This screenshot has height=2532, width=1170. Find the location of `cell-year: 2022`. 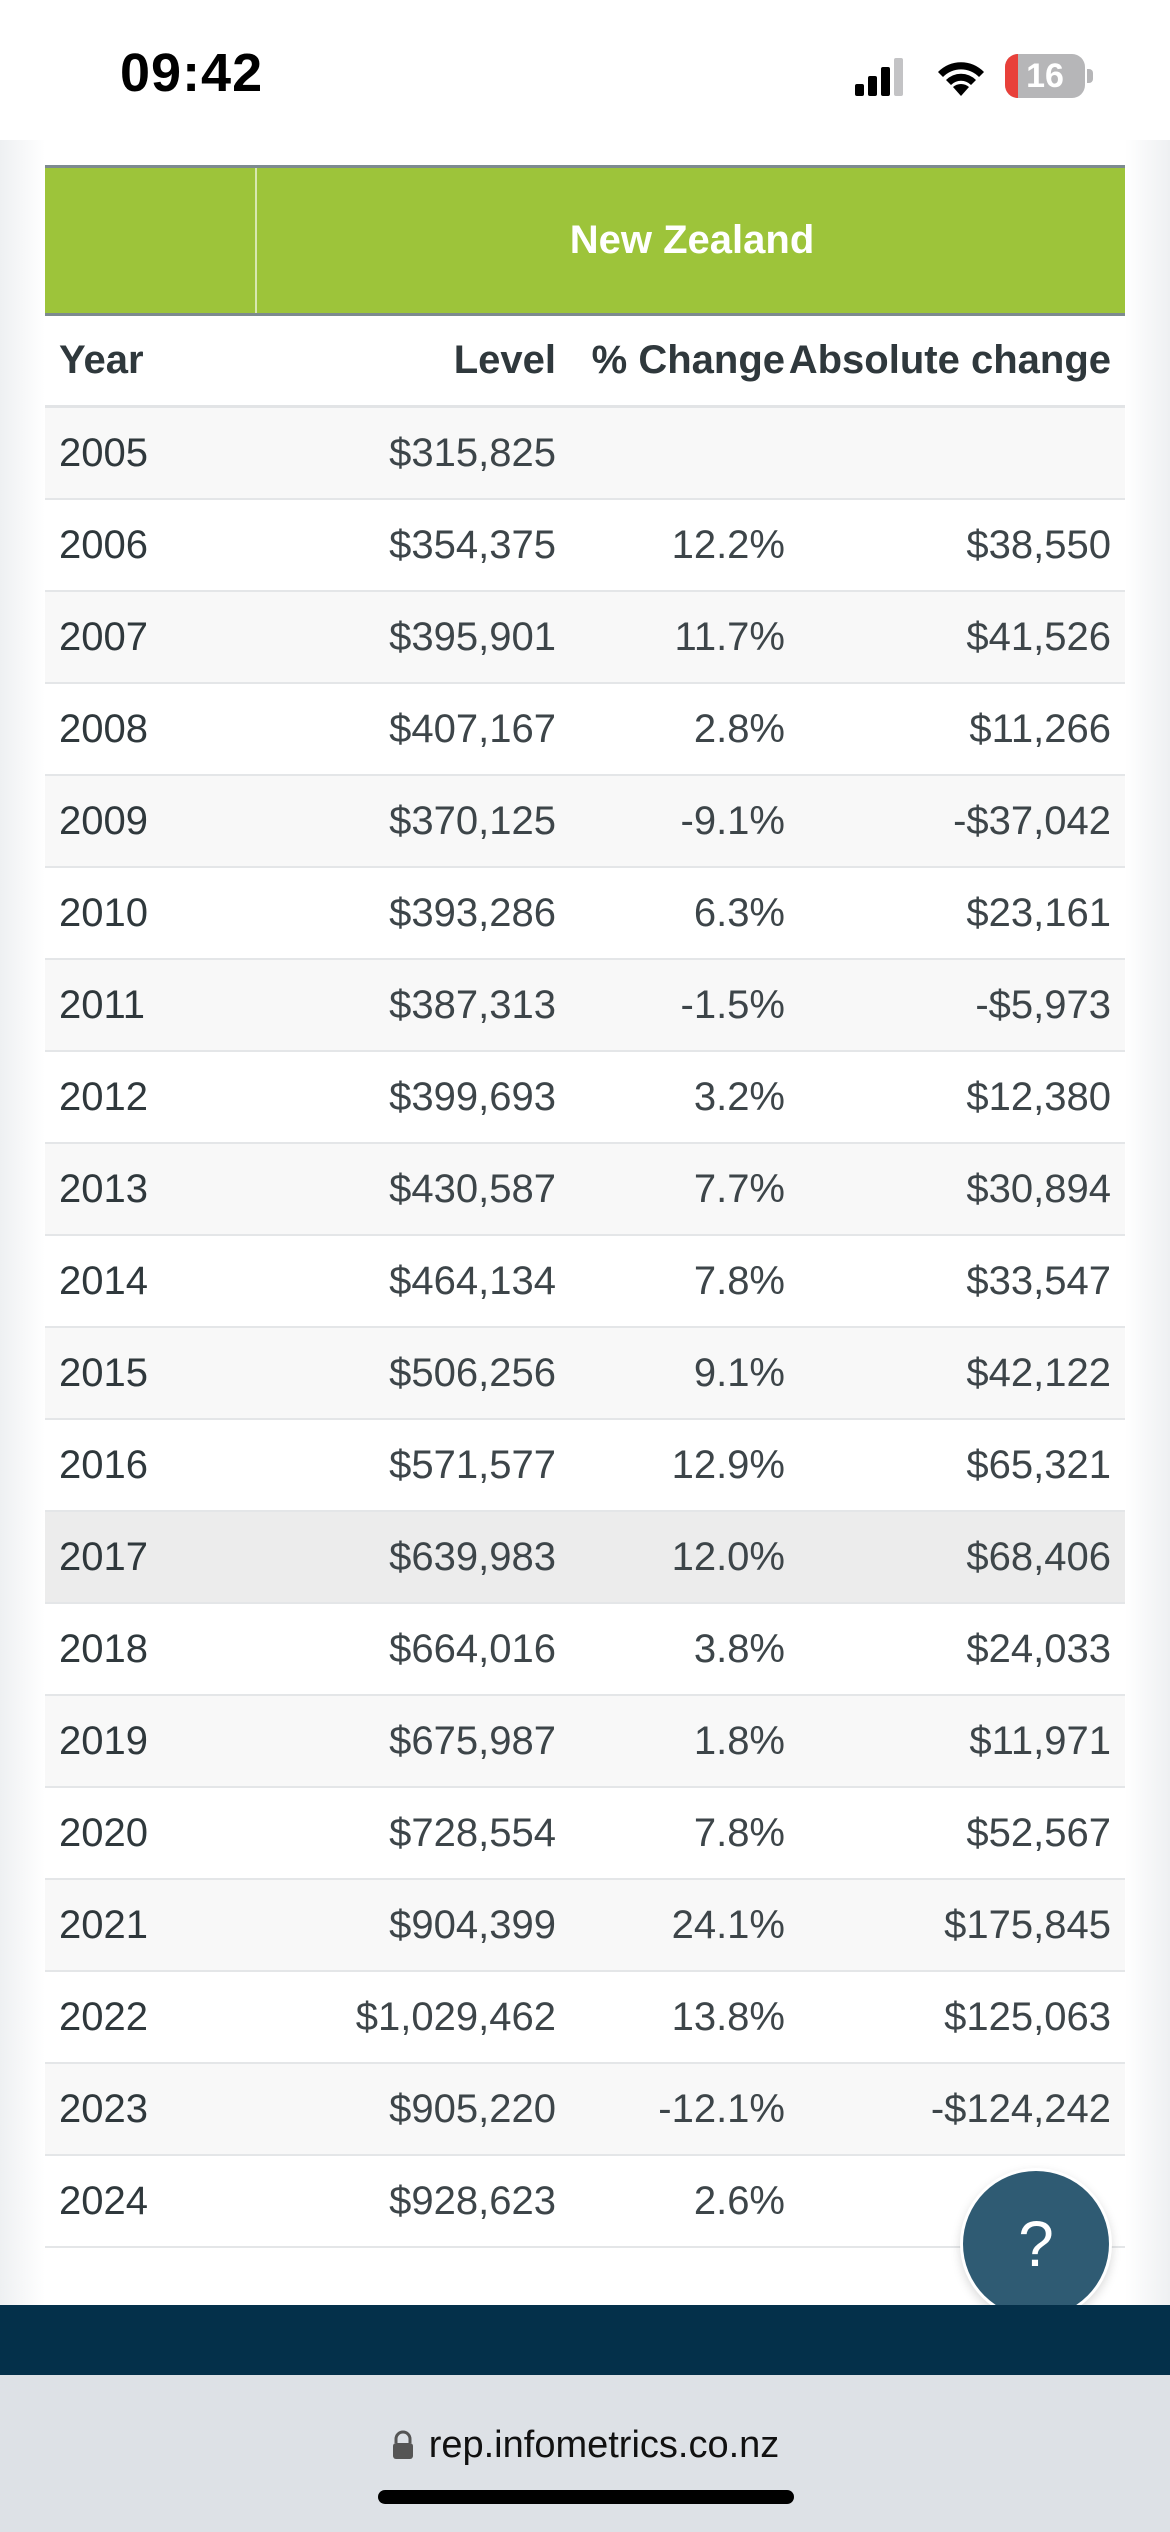

cell-year: 2022 is located at coordinates (103, 2016).